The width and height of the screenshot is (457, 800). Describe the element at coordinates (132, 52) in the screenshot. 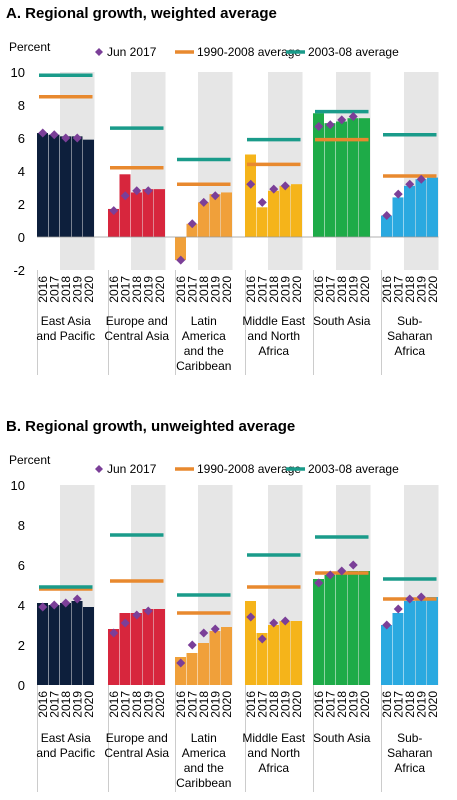

I see `legend-label-jun2017: Jun 2017` at that location.